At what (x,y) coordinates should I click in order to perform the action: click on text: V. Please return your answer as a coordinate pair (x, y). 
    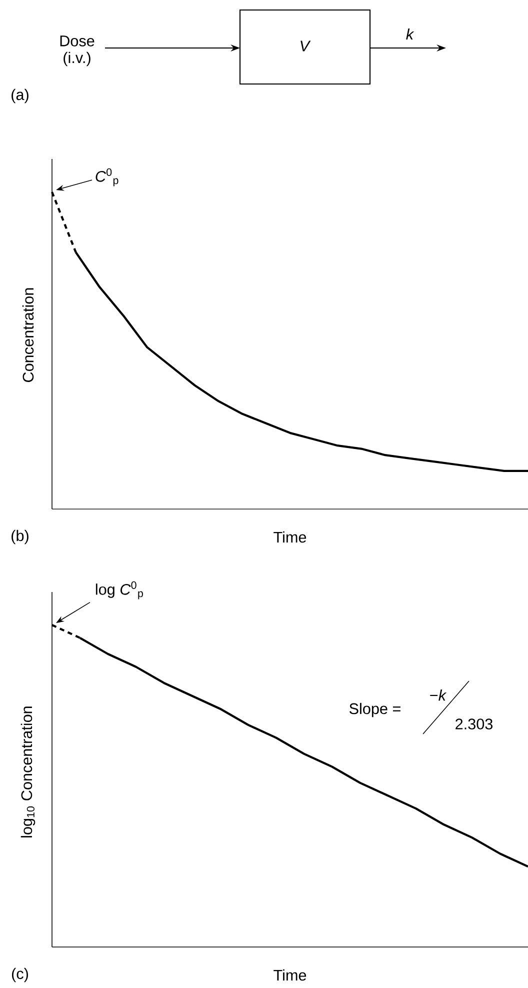
    Looking at the image, I should click on (305, 46).